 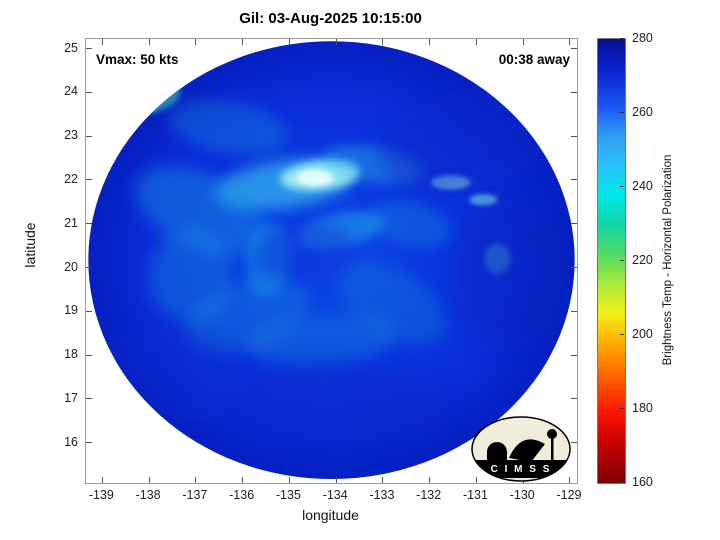 I want to click on x-tick-label: -131, so click(x=475, y=495).